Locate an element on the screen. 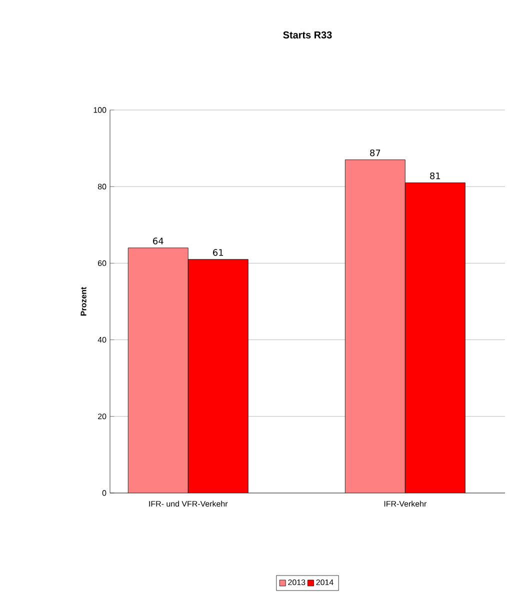 This screenshot has width=507, height=607. chart-title: Starts R33 is located at coordinates (307, 34).